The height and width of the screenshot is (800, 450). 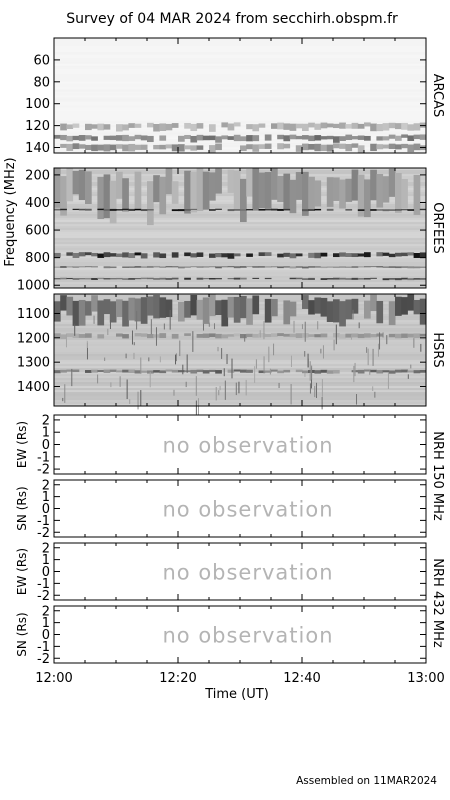 What do you see at coordinates (43, 470) in the screenshot?
I see `nrh150_ew-y-tick-label: -2` at bounding box center [43, 470].